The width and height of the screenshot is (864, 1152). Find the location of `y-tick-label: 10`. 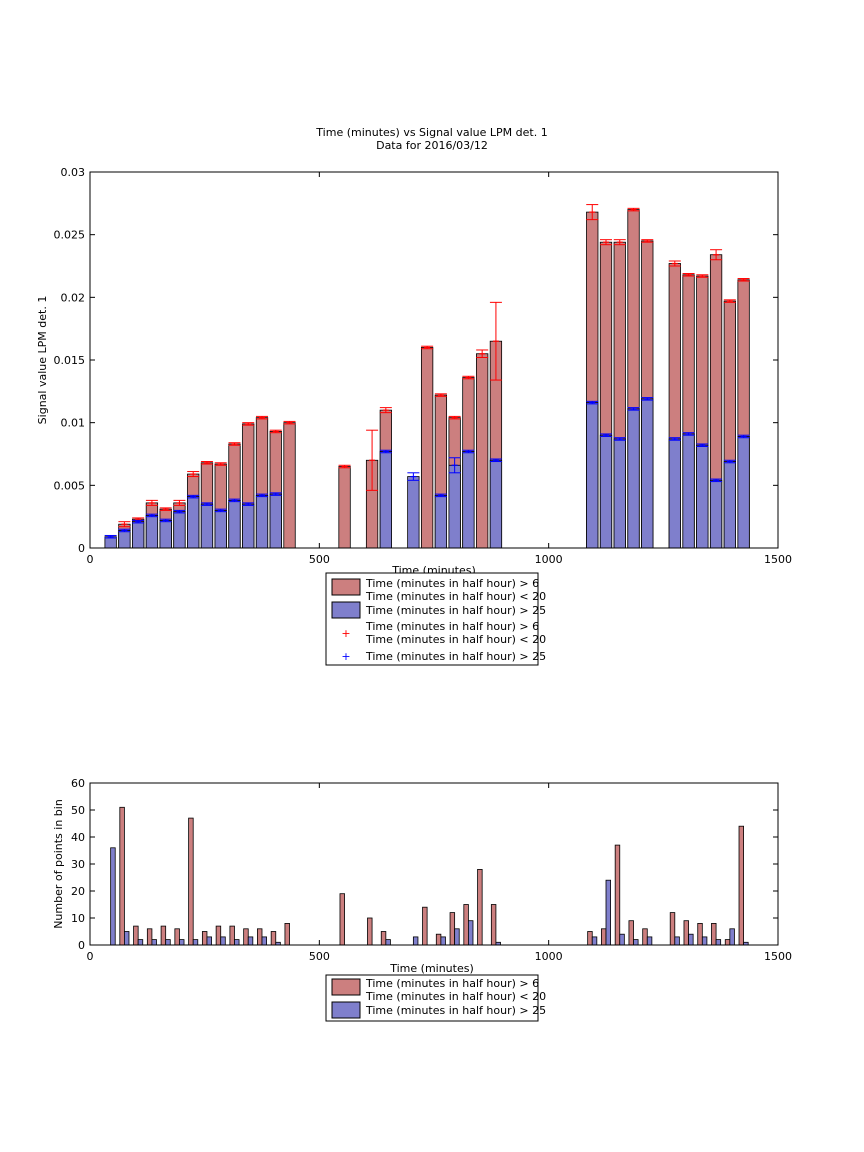

y-tick-label: 10 is located at coordinates (78, 918).